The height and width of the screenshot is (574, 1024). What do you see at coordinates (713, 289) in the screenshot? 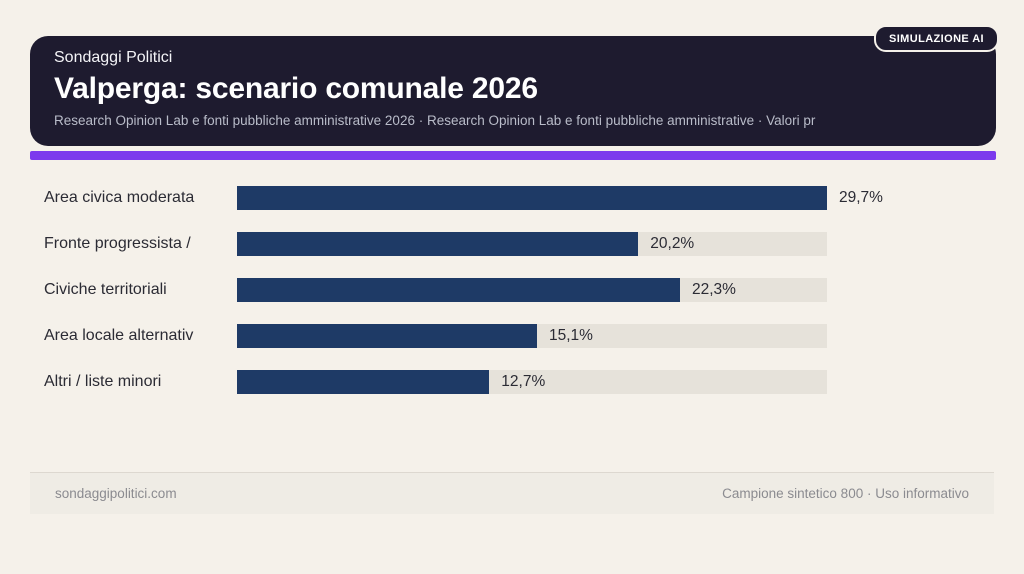
I see `bar-value: 22,3%` at bounding box center [713, 289].